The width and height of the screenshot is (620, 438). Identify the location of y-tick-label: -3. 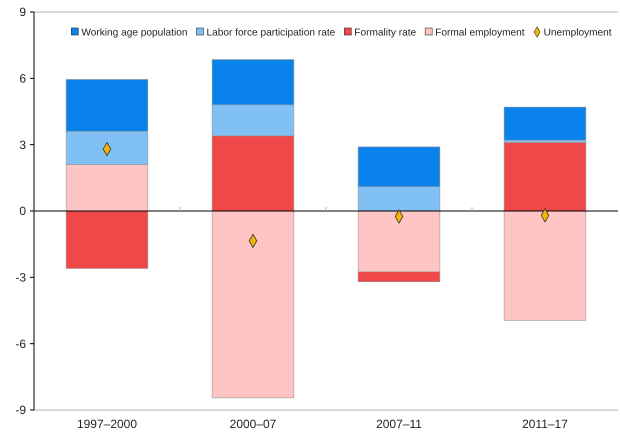
(20, 277).